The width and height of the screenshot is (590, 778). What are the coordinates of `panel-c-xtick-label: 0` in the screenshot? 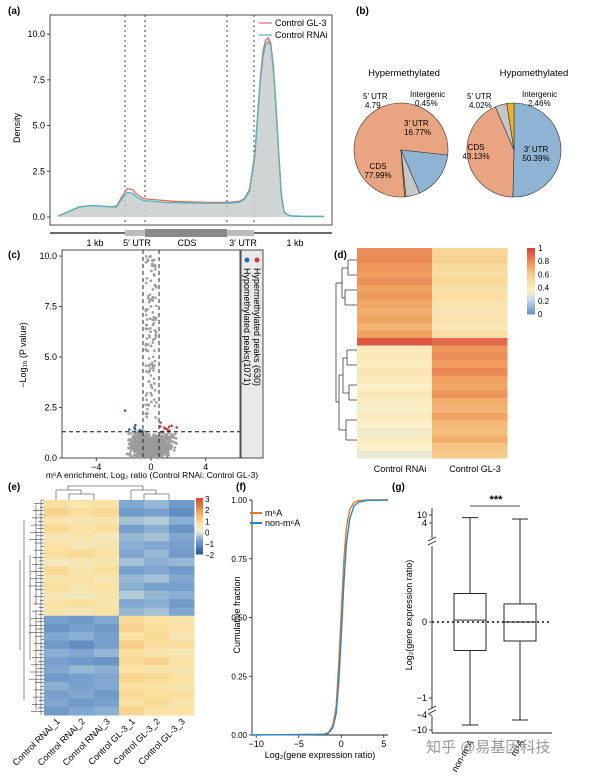 It's located at (150, 467).